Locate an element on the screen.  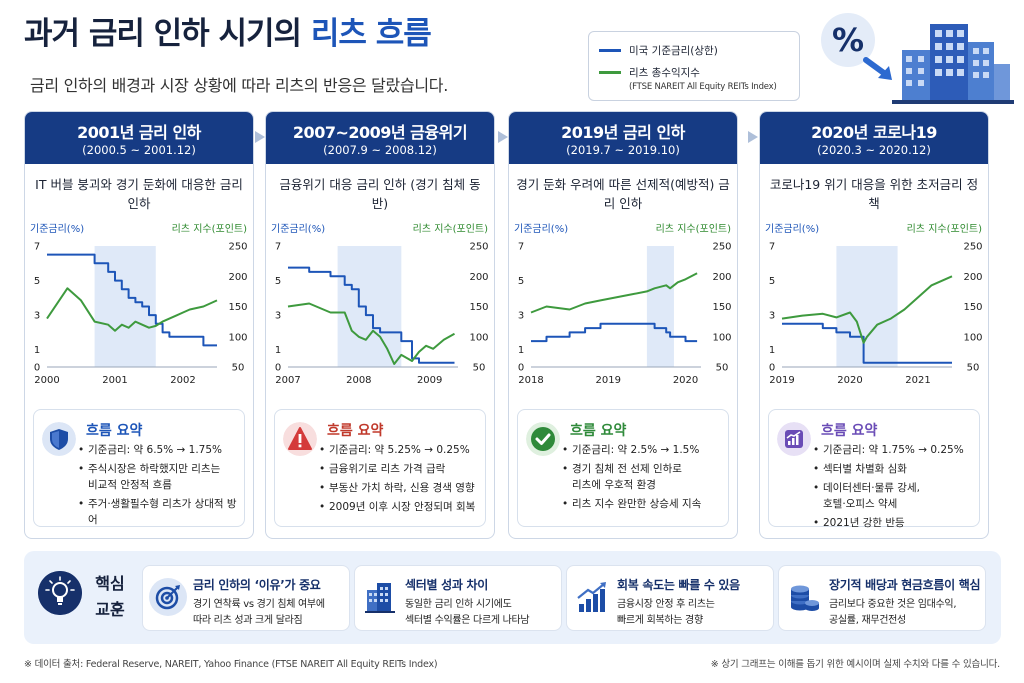
legend-reit-label: 리츠 총수익지수 is located at coordinates (664, 73).